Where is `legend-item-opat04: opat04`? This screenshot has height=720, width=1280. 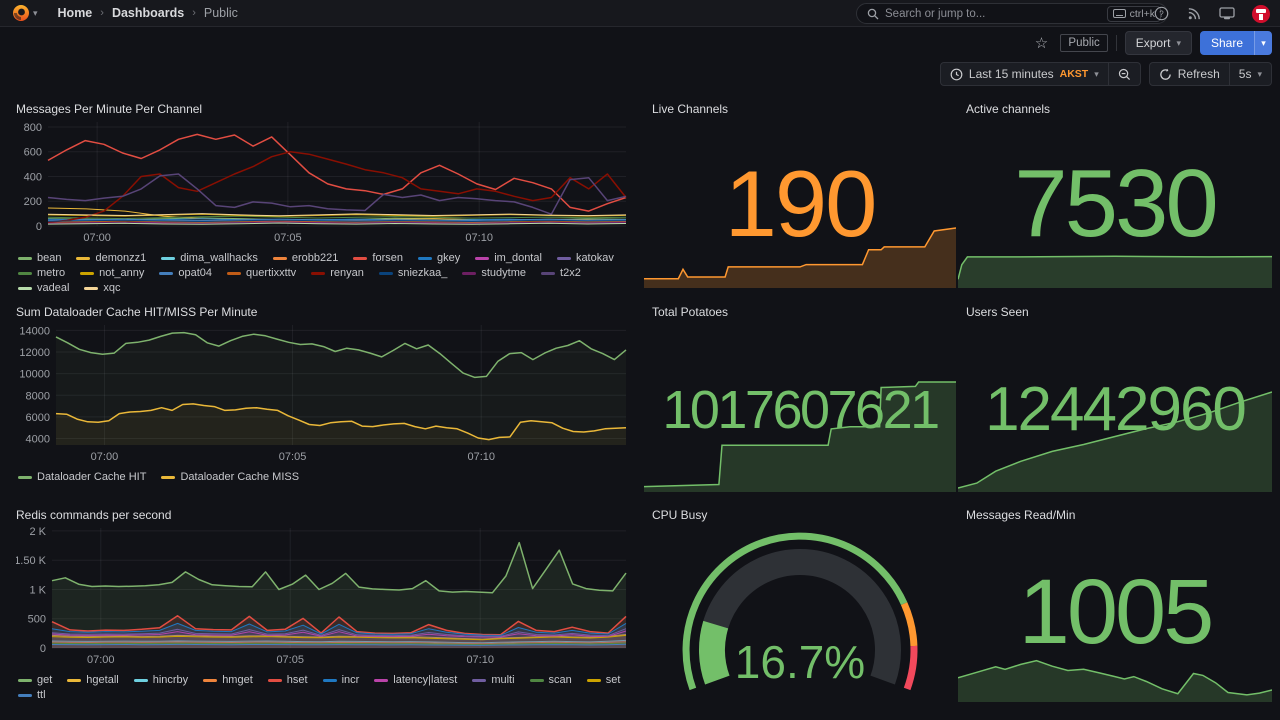 legend-item-opat04: opat04 is located at coordinates (185, 273).